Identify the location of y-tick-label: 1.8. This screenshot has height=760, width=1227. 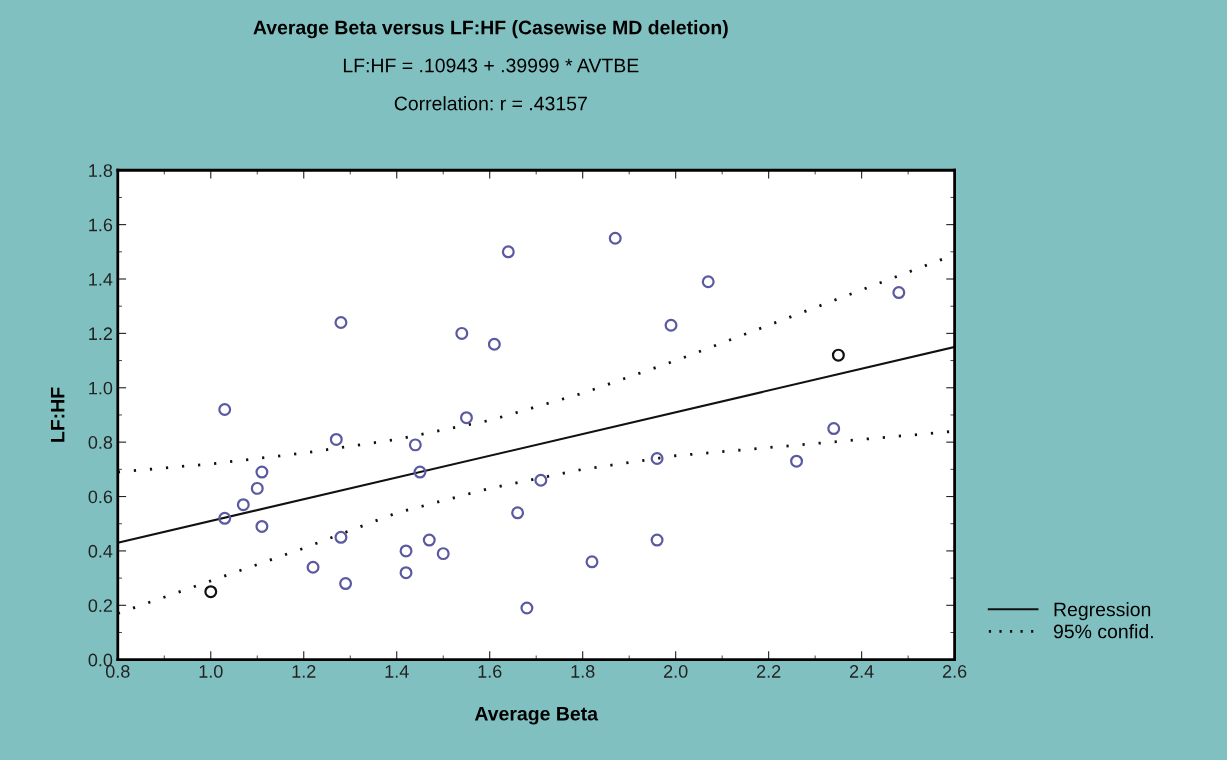
(101, 170).